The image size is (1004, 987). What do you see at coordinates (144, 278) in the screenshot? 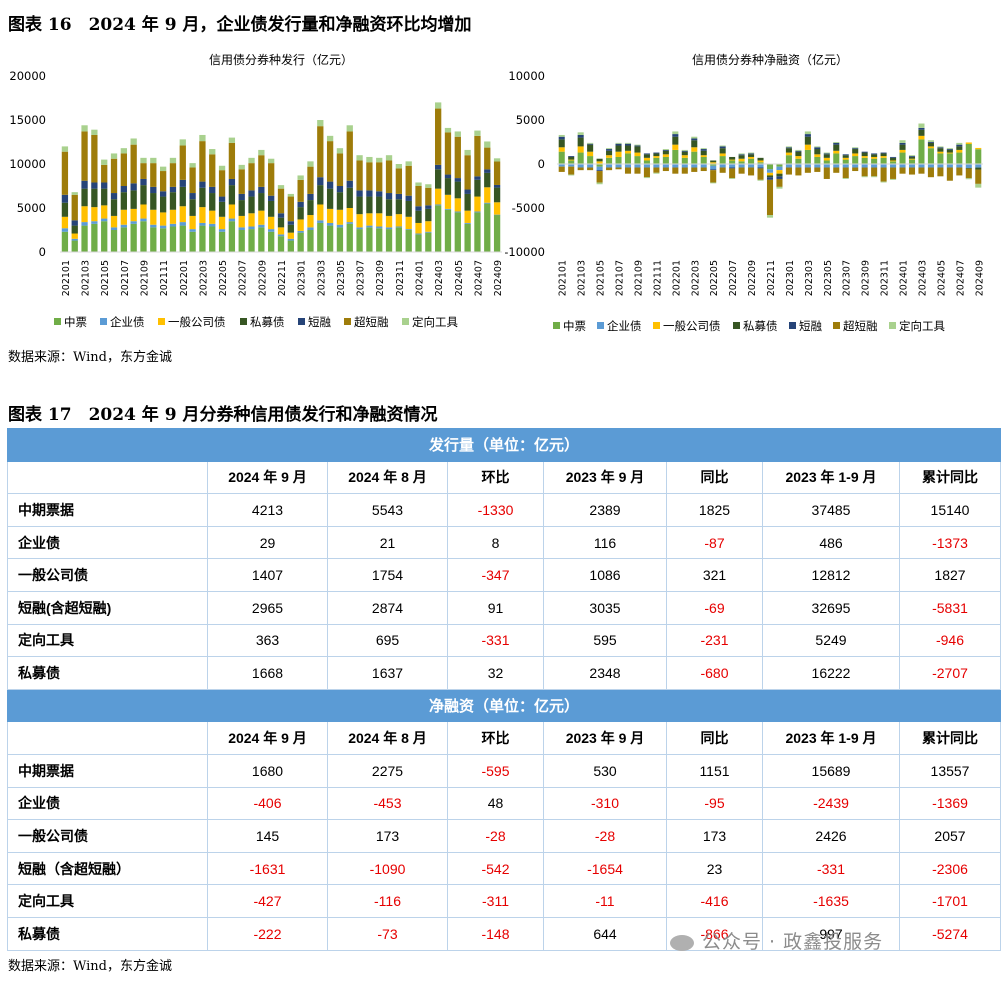
I see `x-tick-label: 202109` at bounding box center [144, 278].